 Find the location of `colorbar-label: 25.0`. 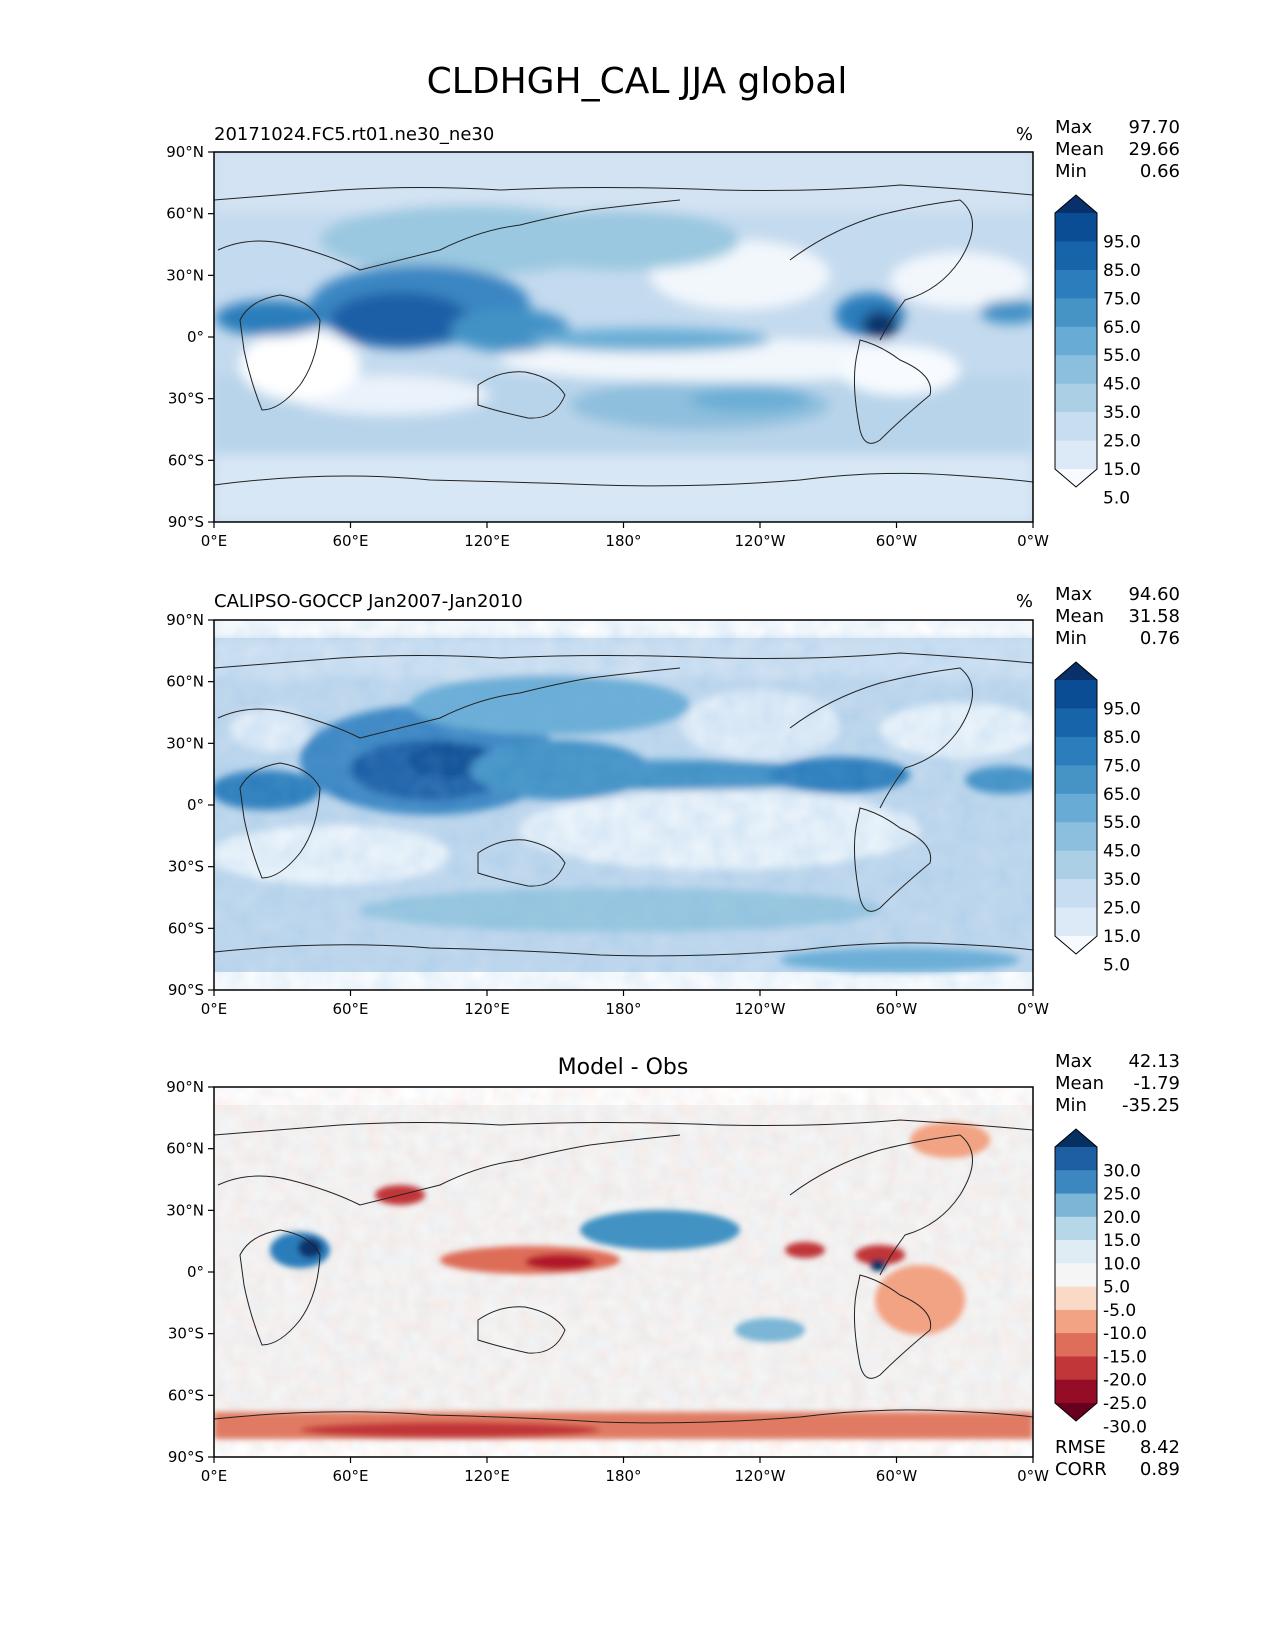

colorbar-label: 25.0 is located at coordinates (1122, 1195).